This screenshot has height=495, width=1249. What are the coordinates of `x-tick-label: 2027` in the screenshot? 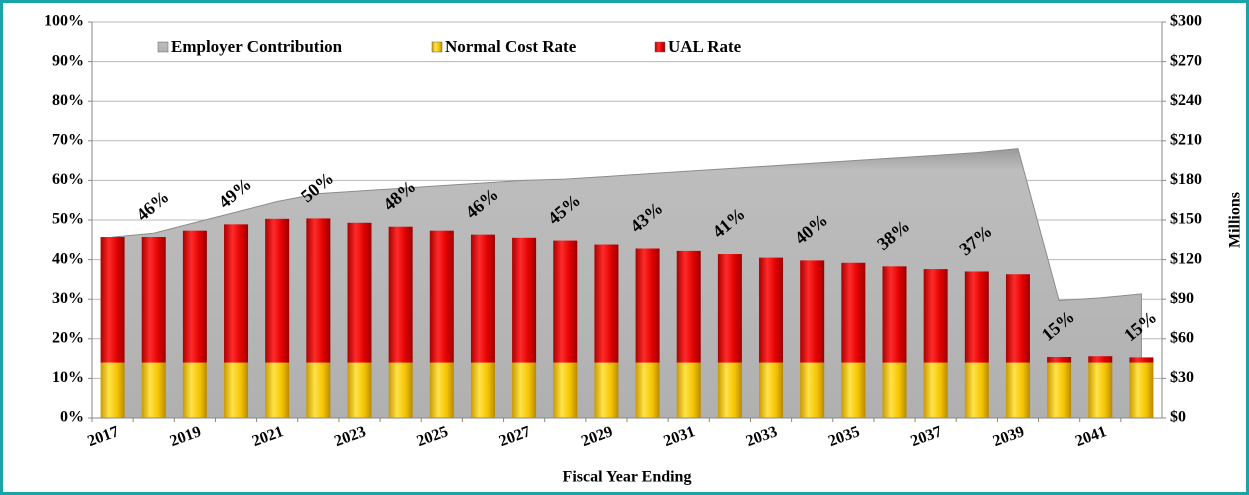 It's located at (515, 436).